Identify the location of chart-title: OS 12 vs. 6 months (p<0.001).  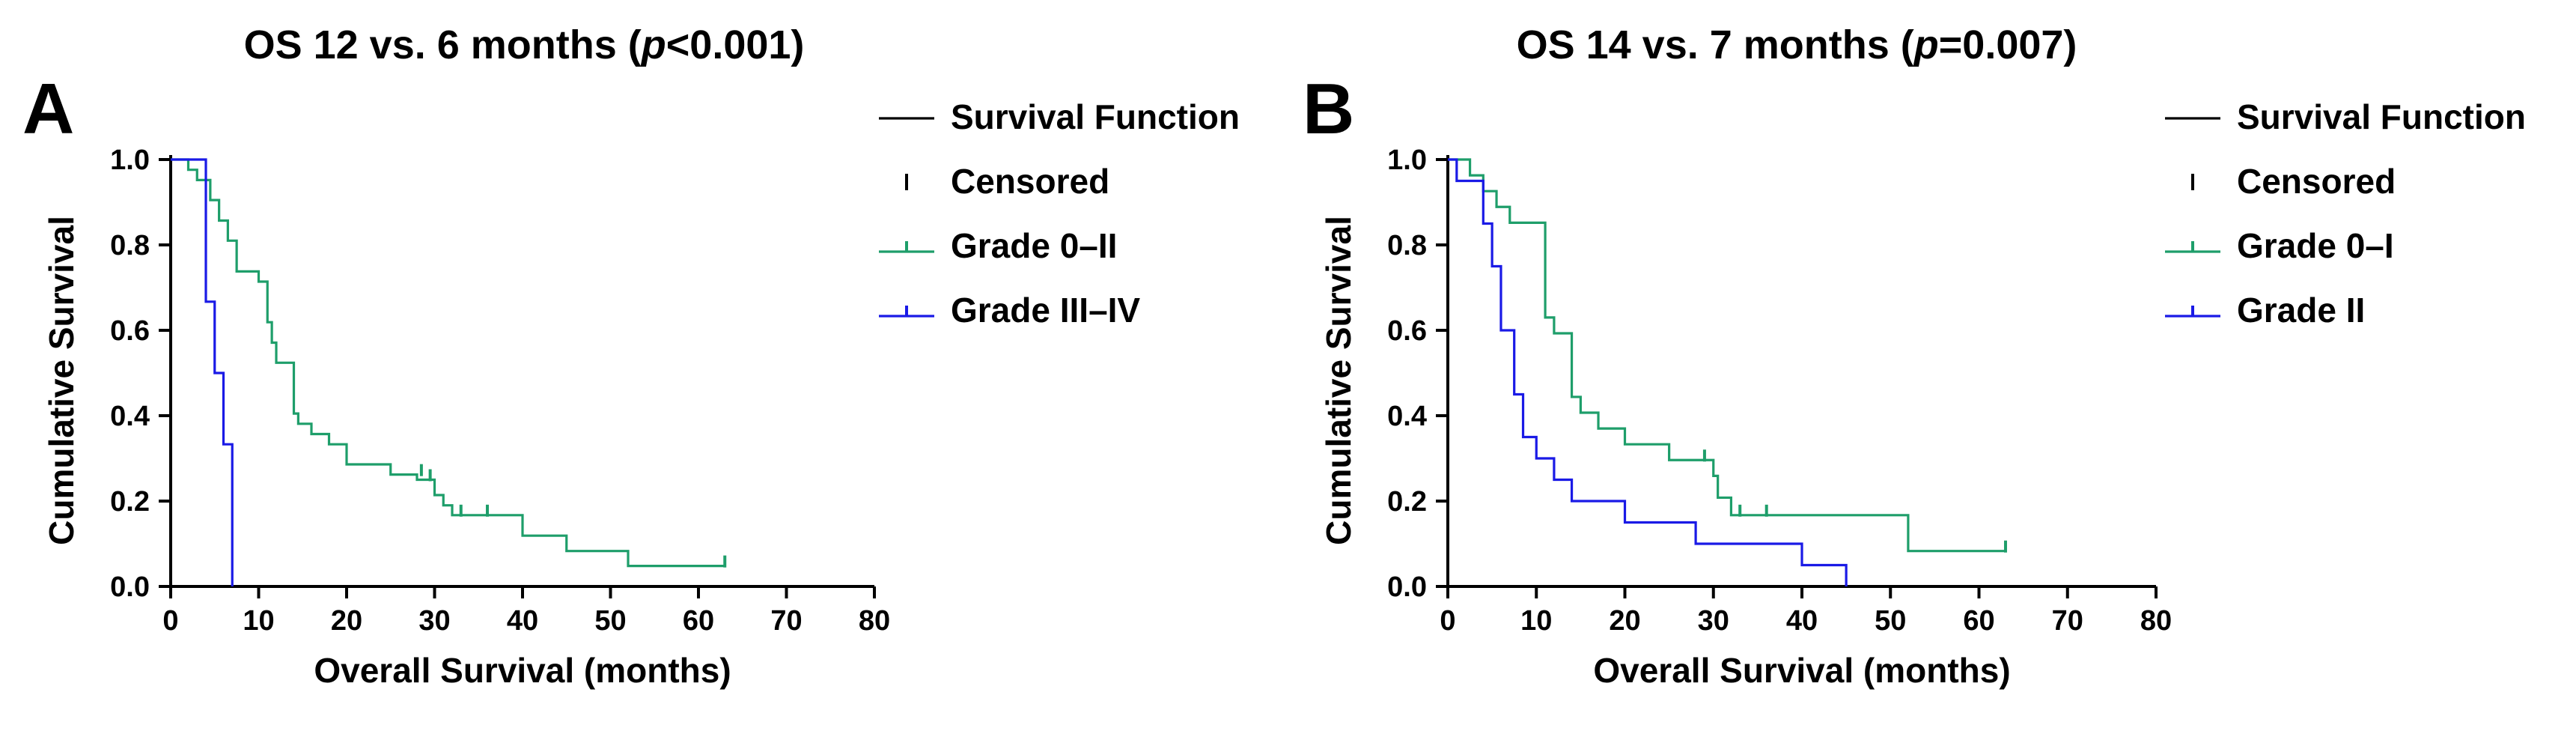
(524, 44).